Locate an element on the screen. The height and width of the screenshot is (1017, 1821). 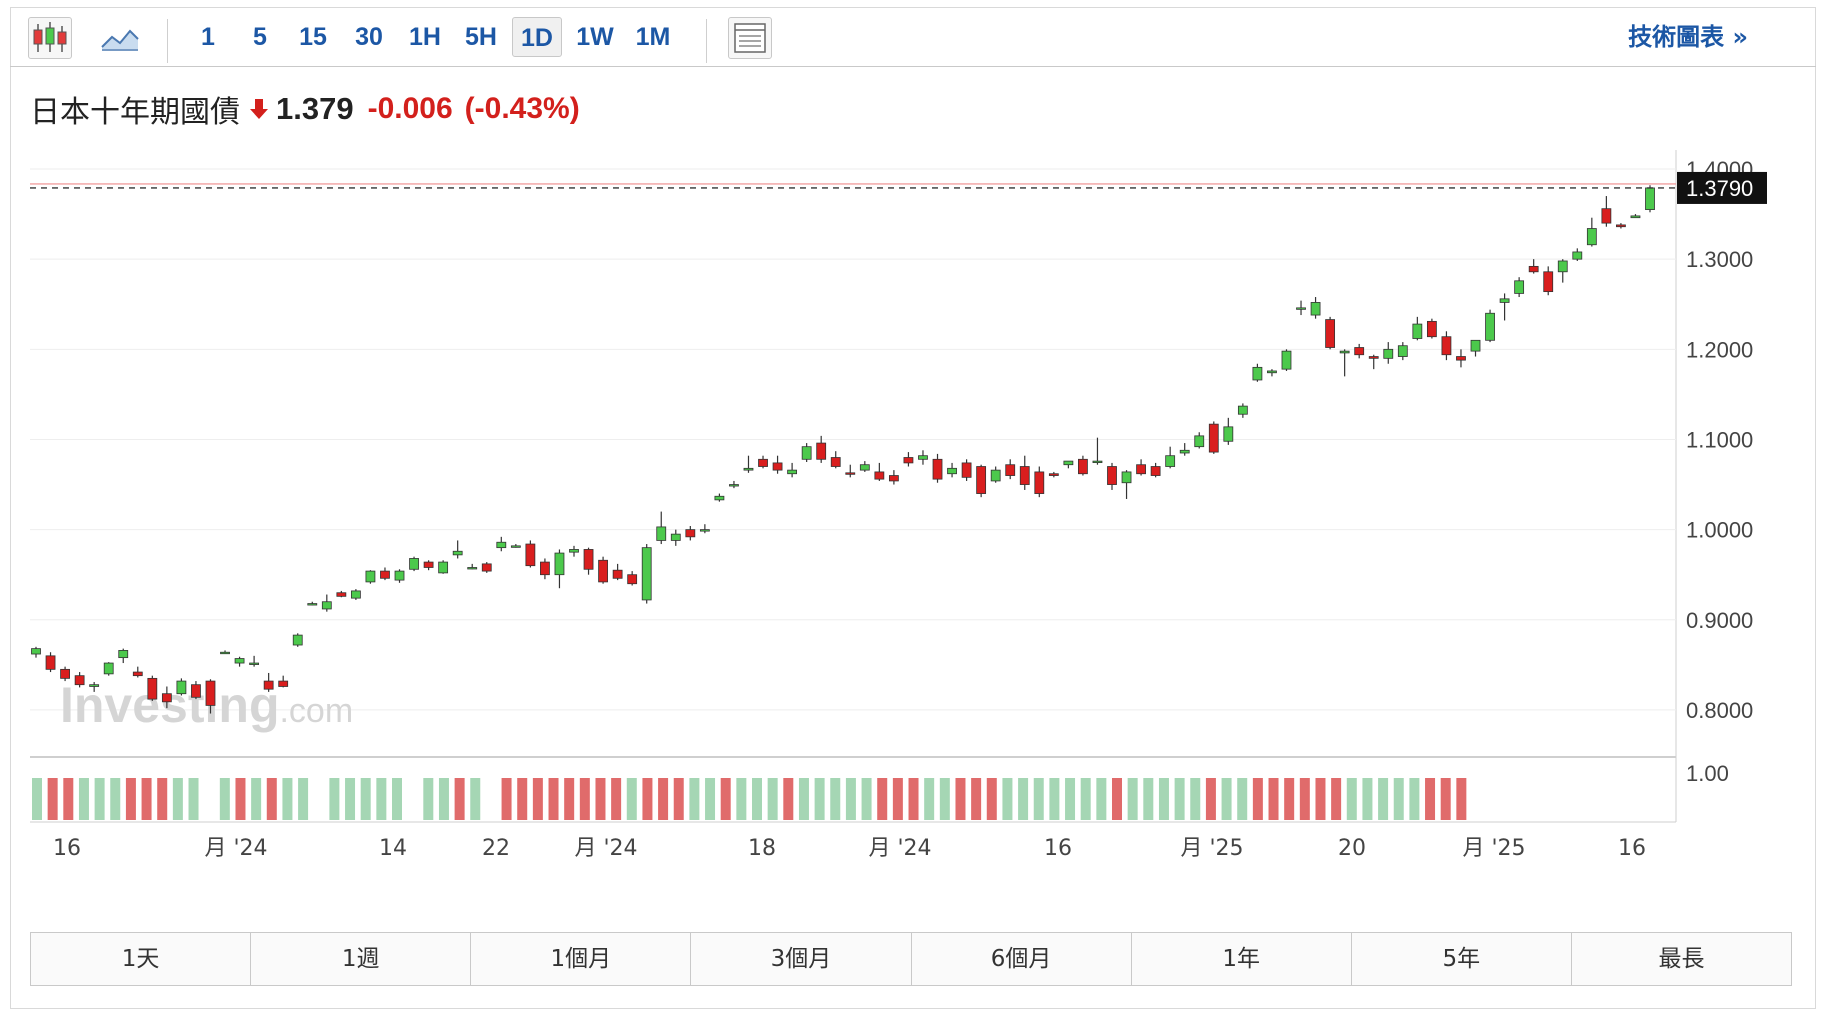
range-1m: 1個月 is located at coordinates (581, 959).